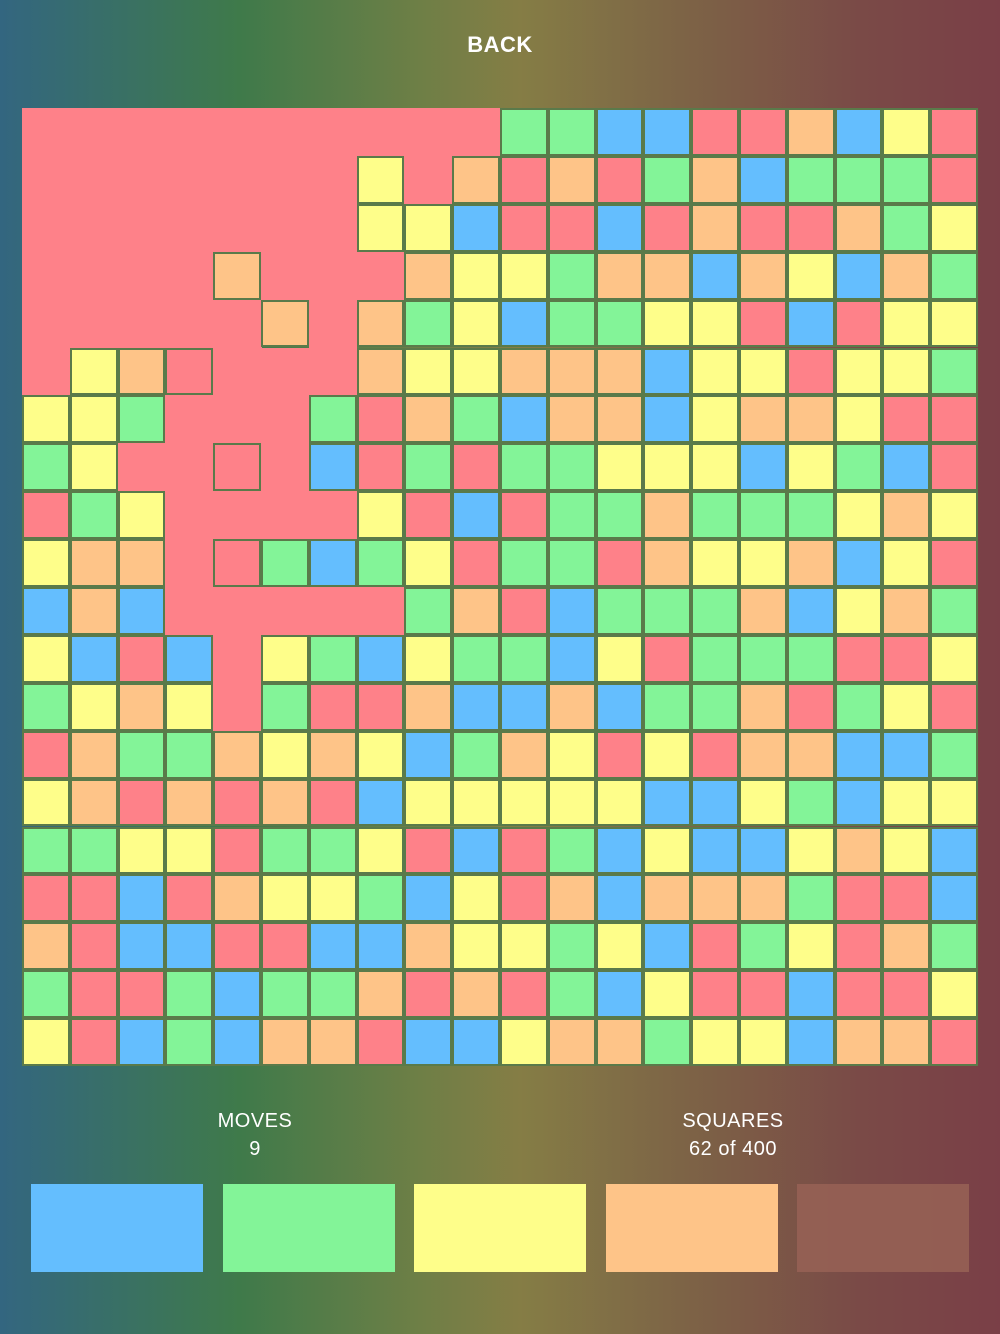 Image resolution: width=1000 pixels, height=1334 pixels. What do you see at coordinates (691, 1228) in the screenshot?
I see `color-button-orange` at bounding box center [691, 1228].